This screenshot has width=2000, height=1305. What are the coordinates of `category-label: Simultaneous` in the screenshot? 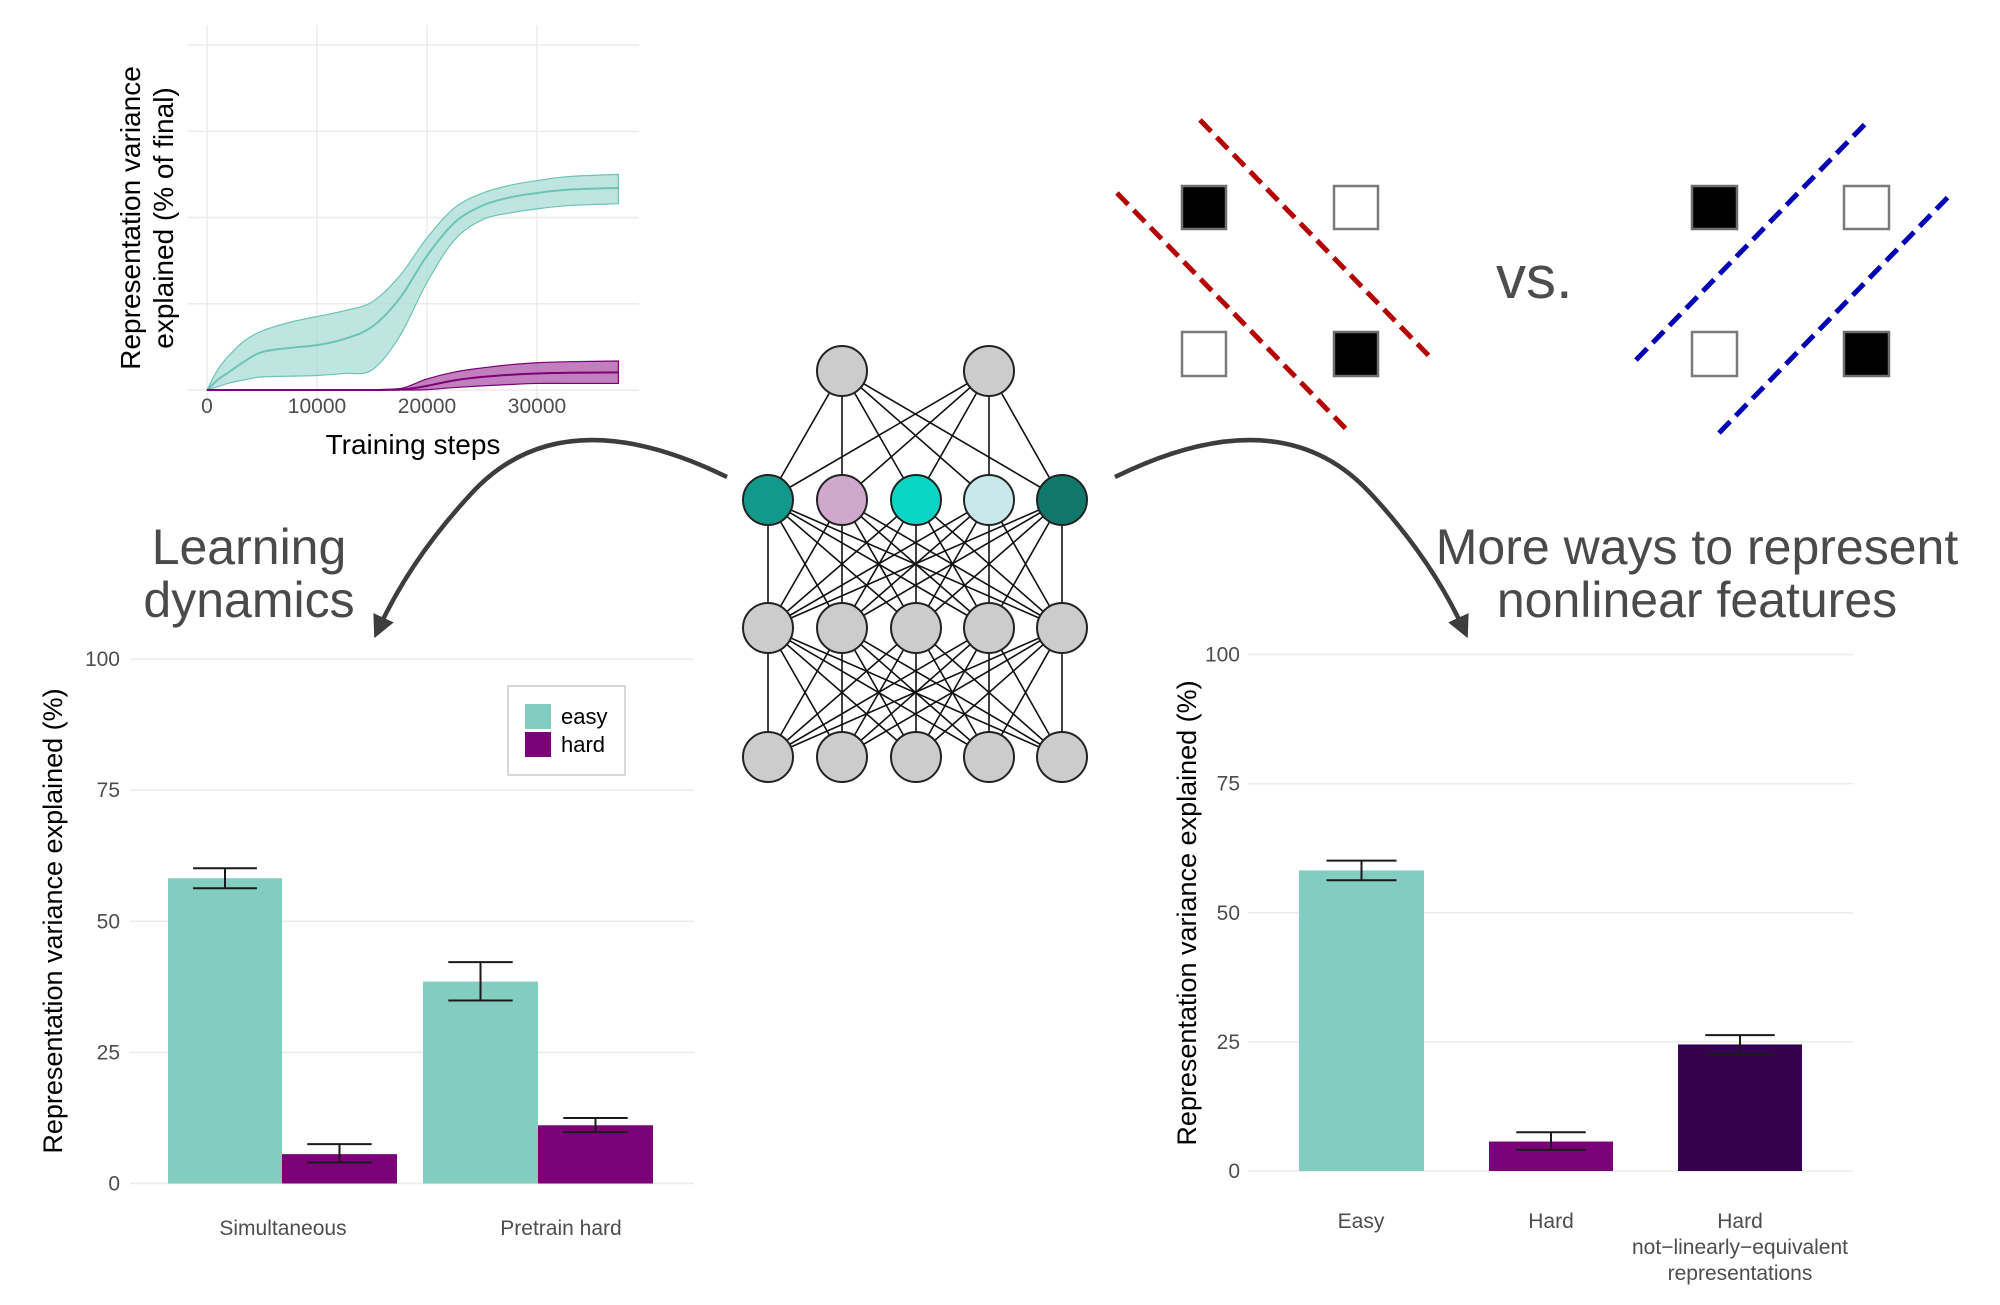 It's located at (282, 1228).